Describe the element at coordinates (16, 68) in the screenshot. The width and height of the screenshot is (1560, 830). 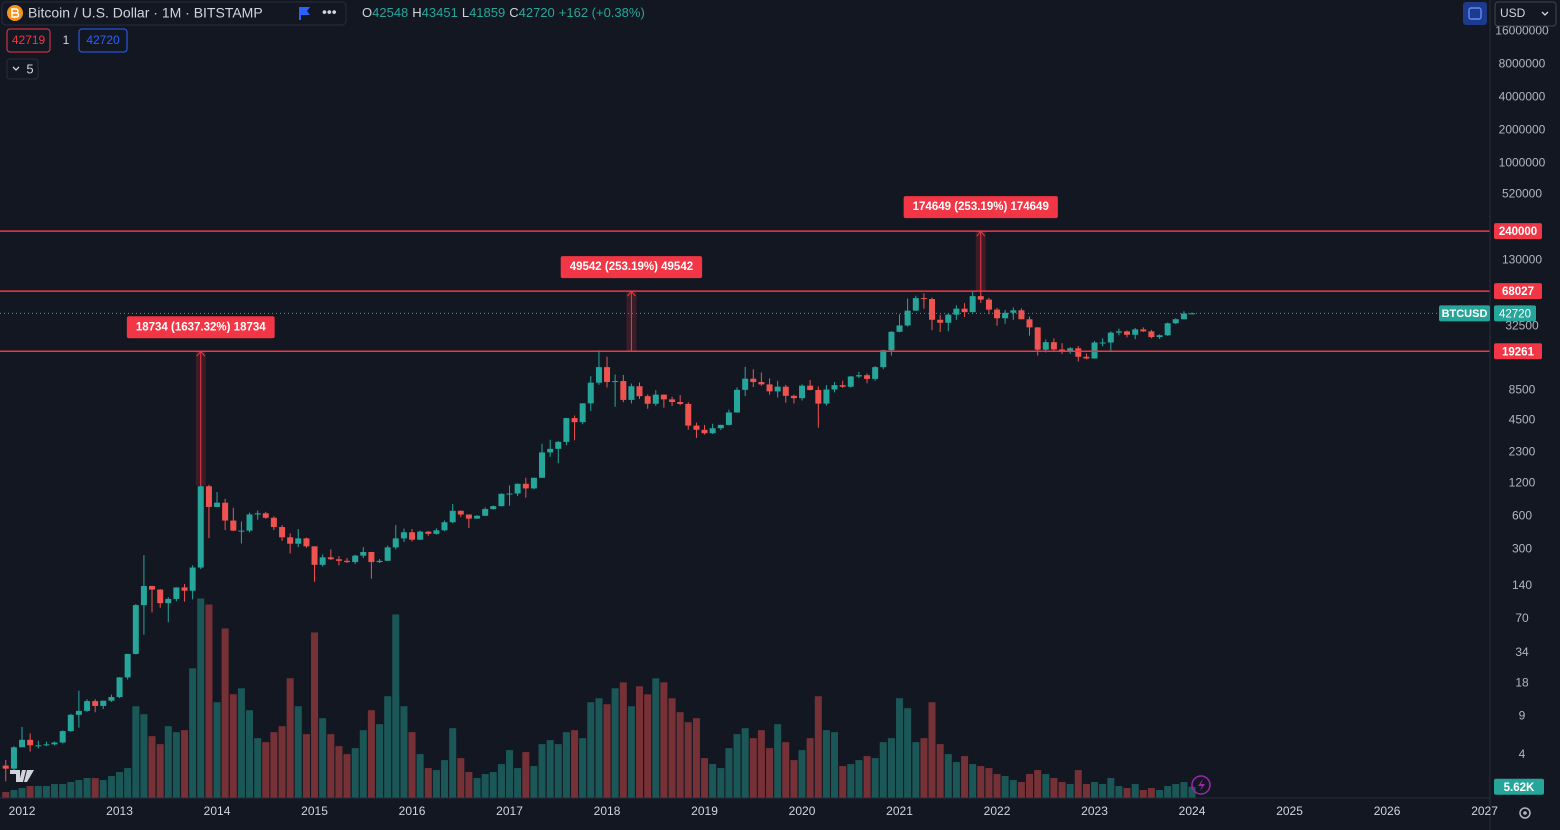
I see `chevron` at that location.